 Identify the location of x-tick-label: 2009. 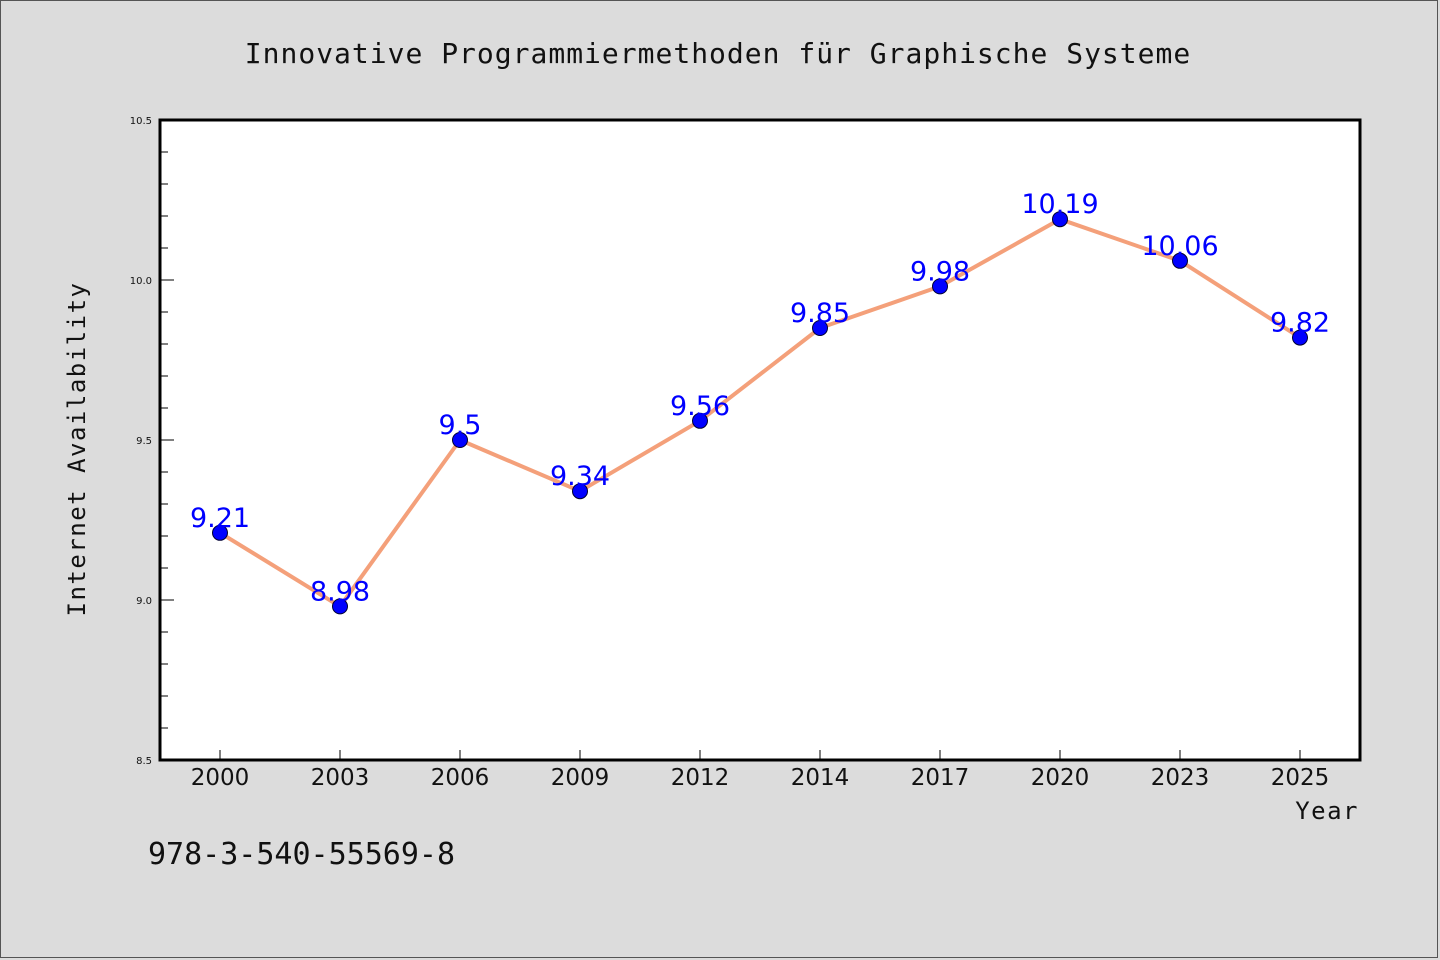
(580, 778).